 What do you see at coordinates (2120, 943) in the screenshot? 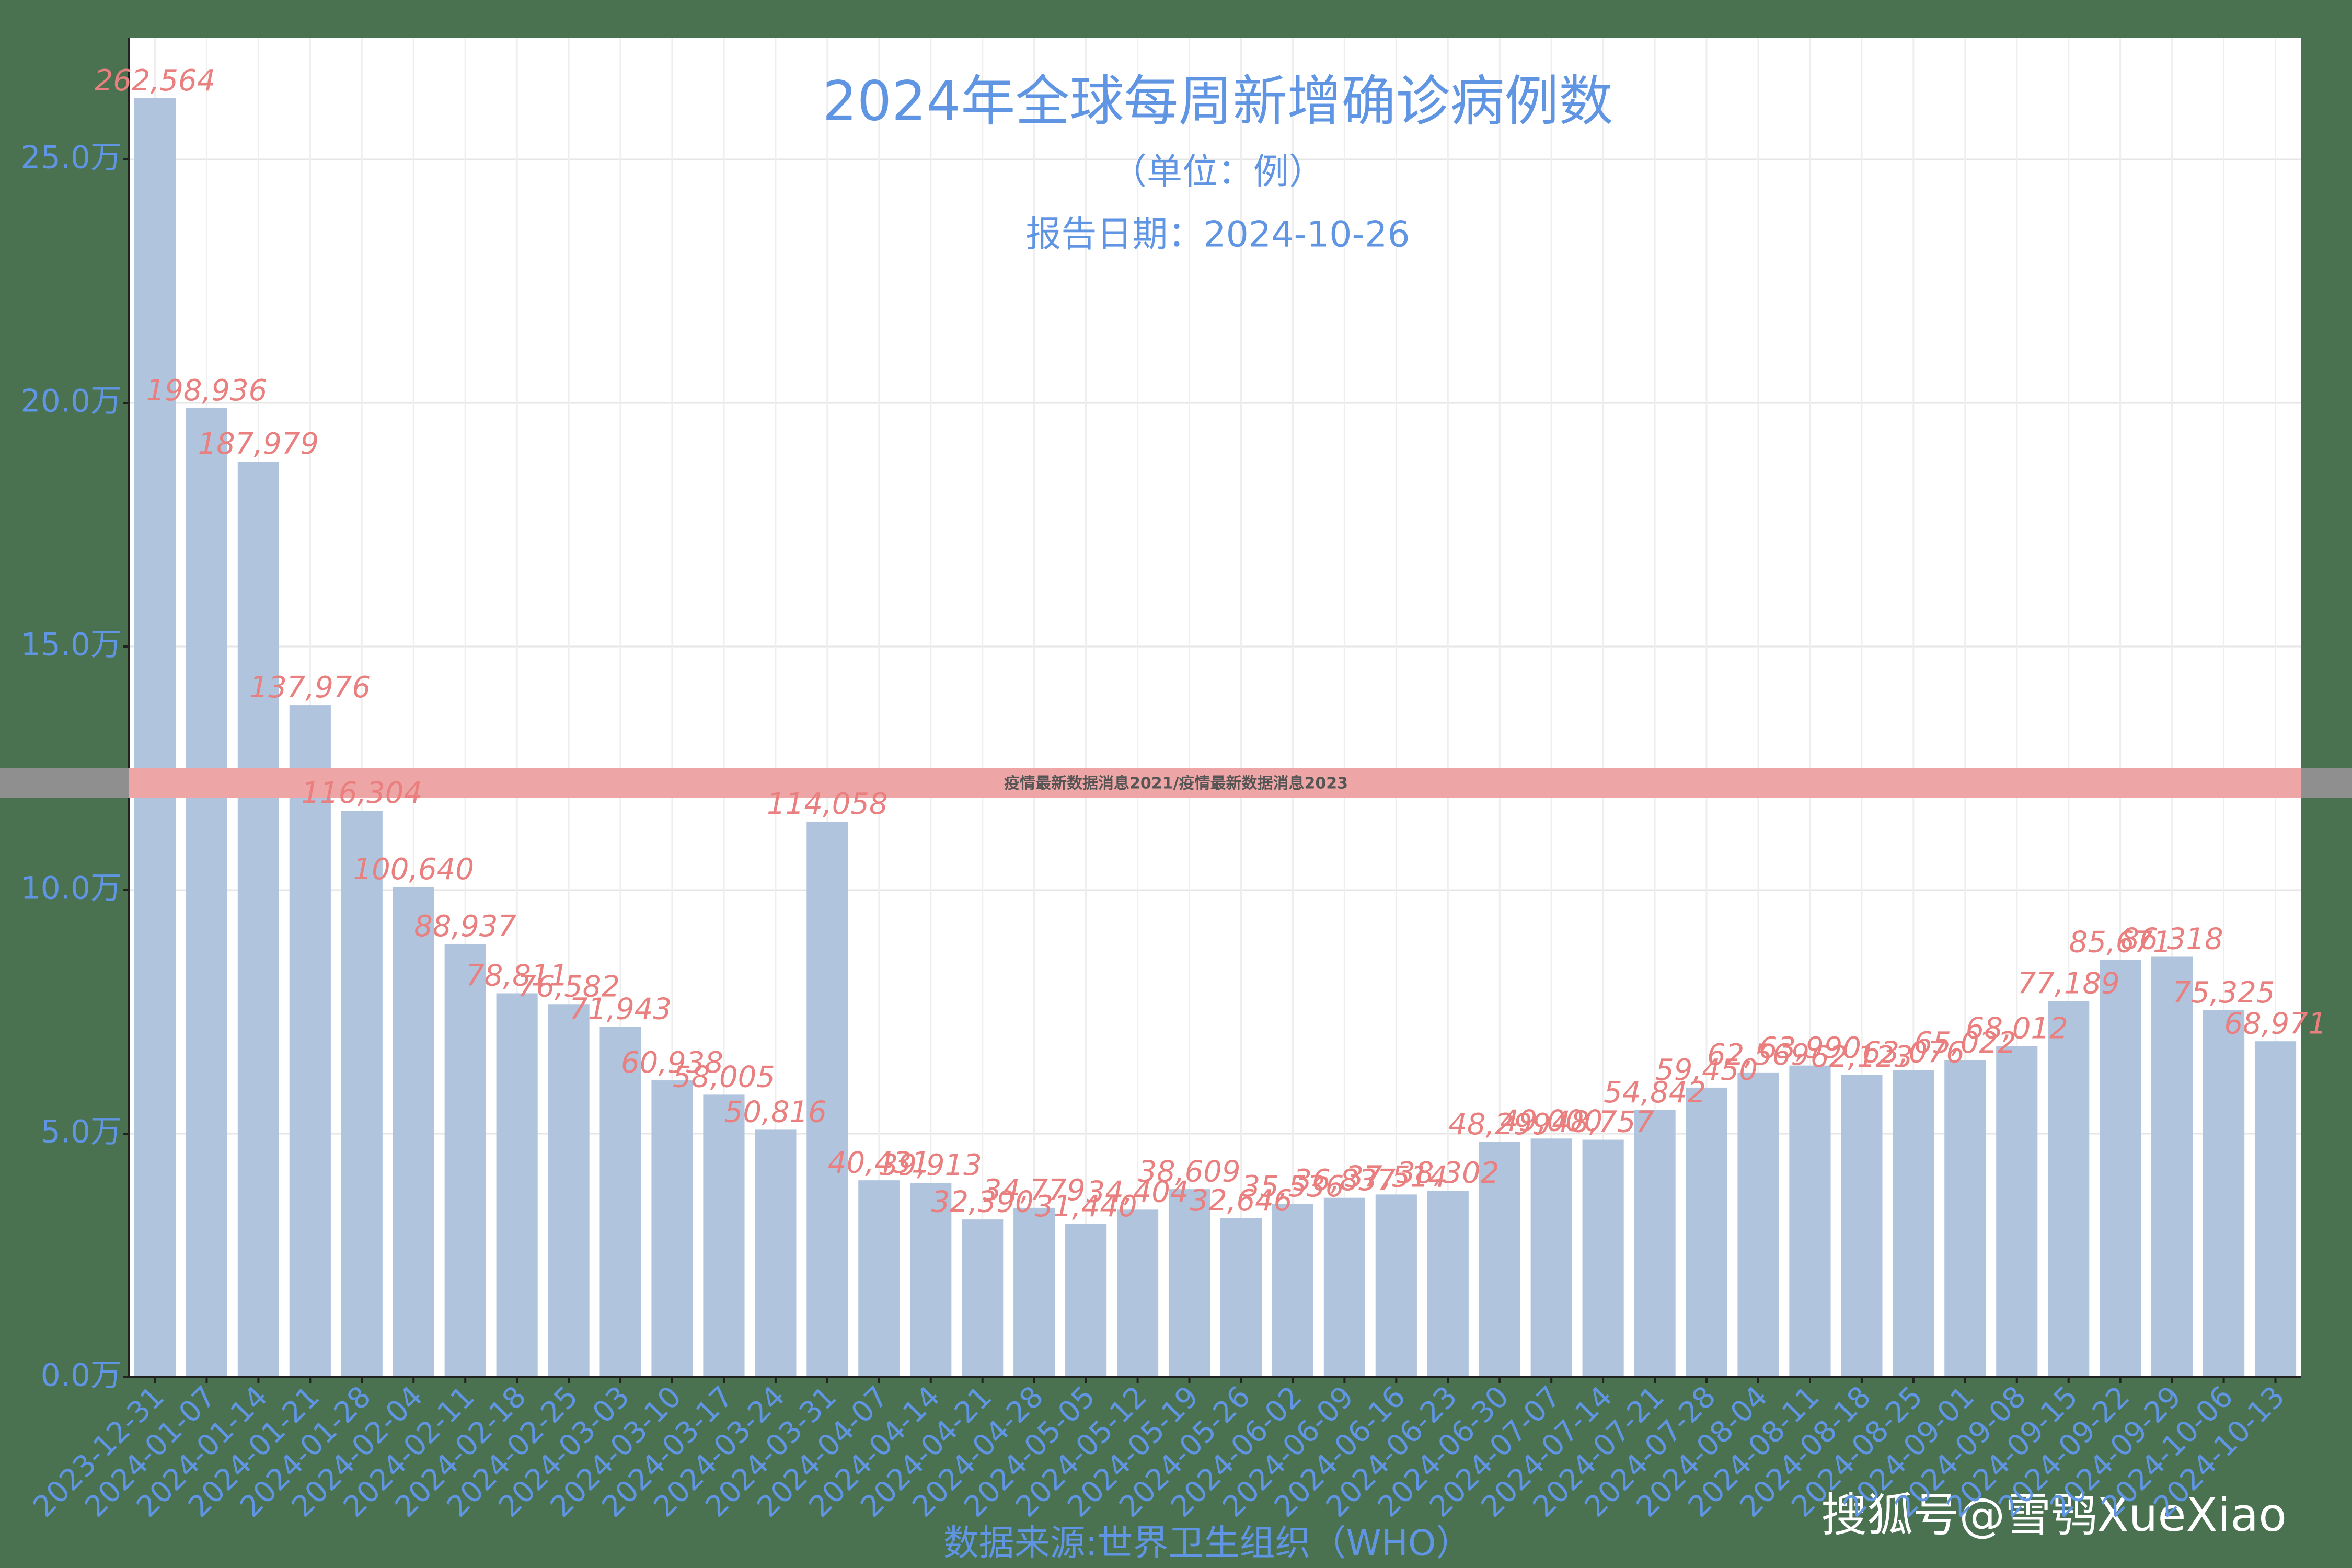
I see `value-label: 85,671` at bounding box center [2120, 943].